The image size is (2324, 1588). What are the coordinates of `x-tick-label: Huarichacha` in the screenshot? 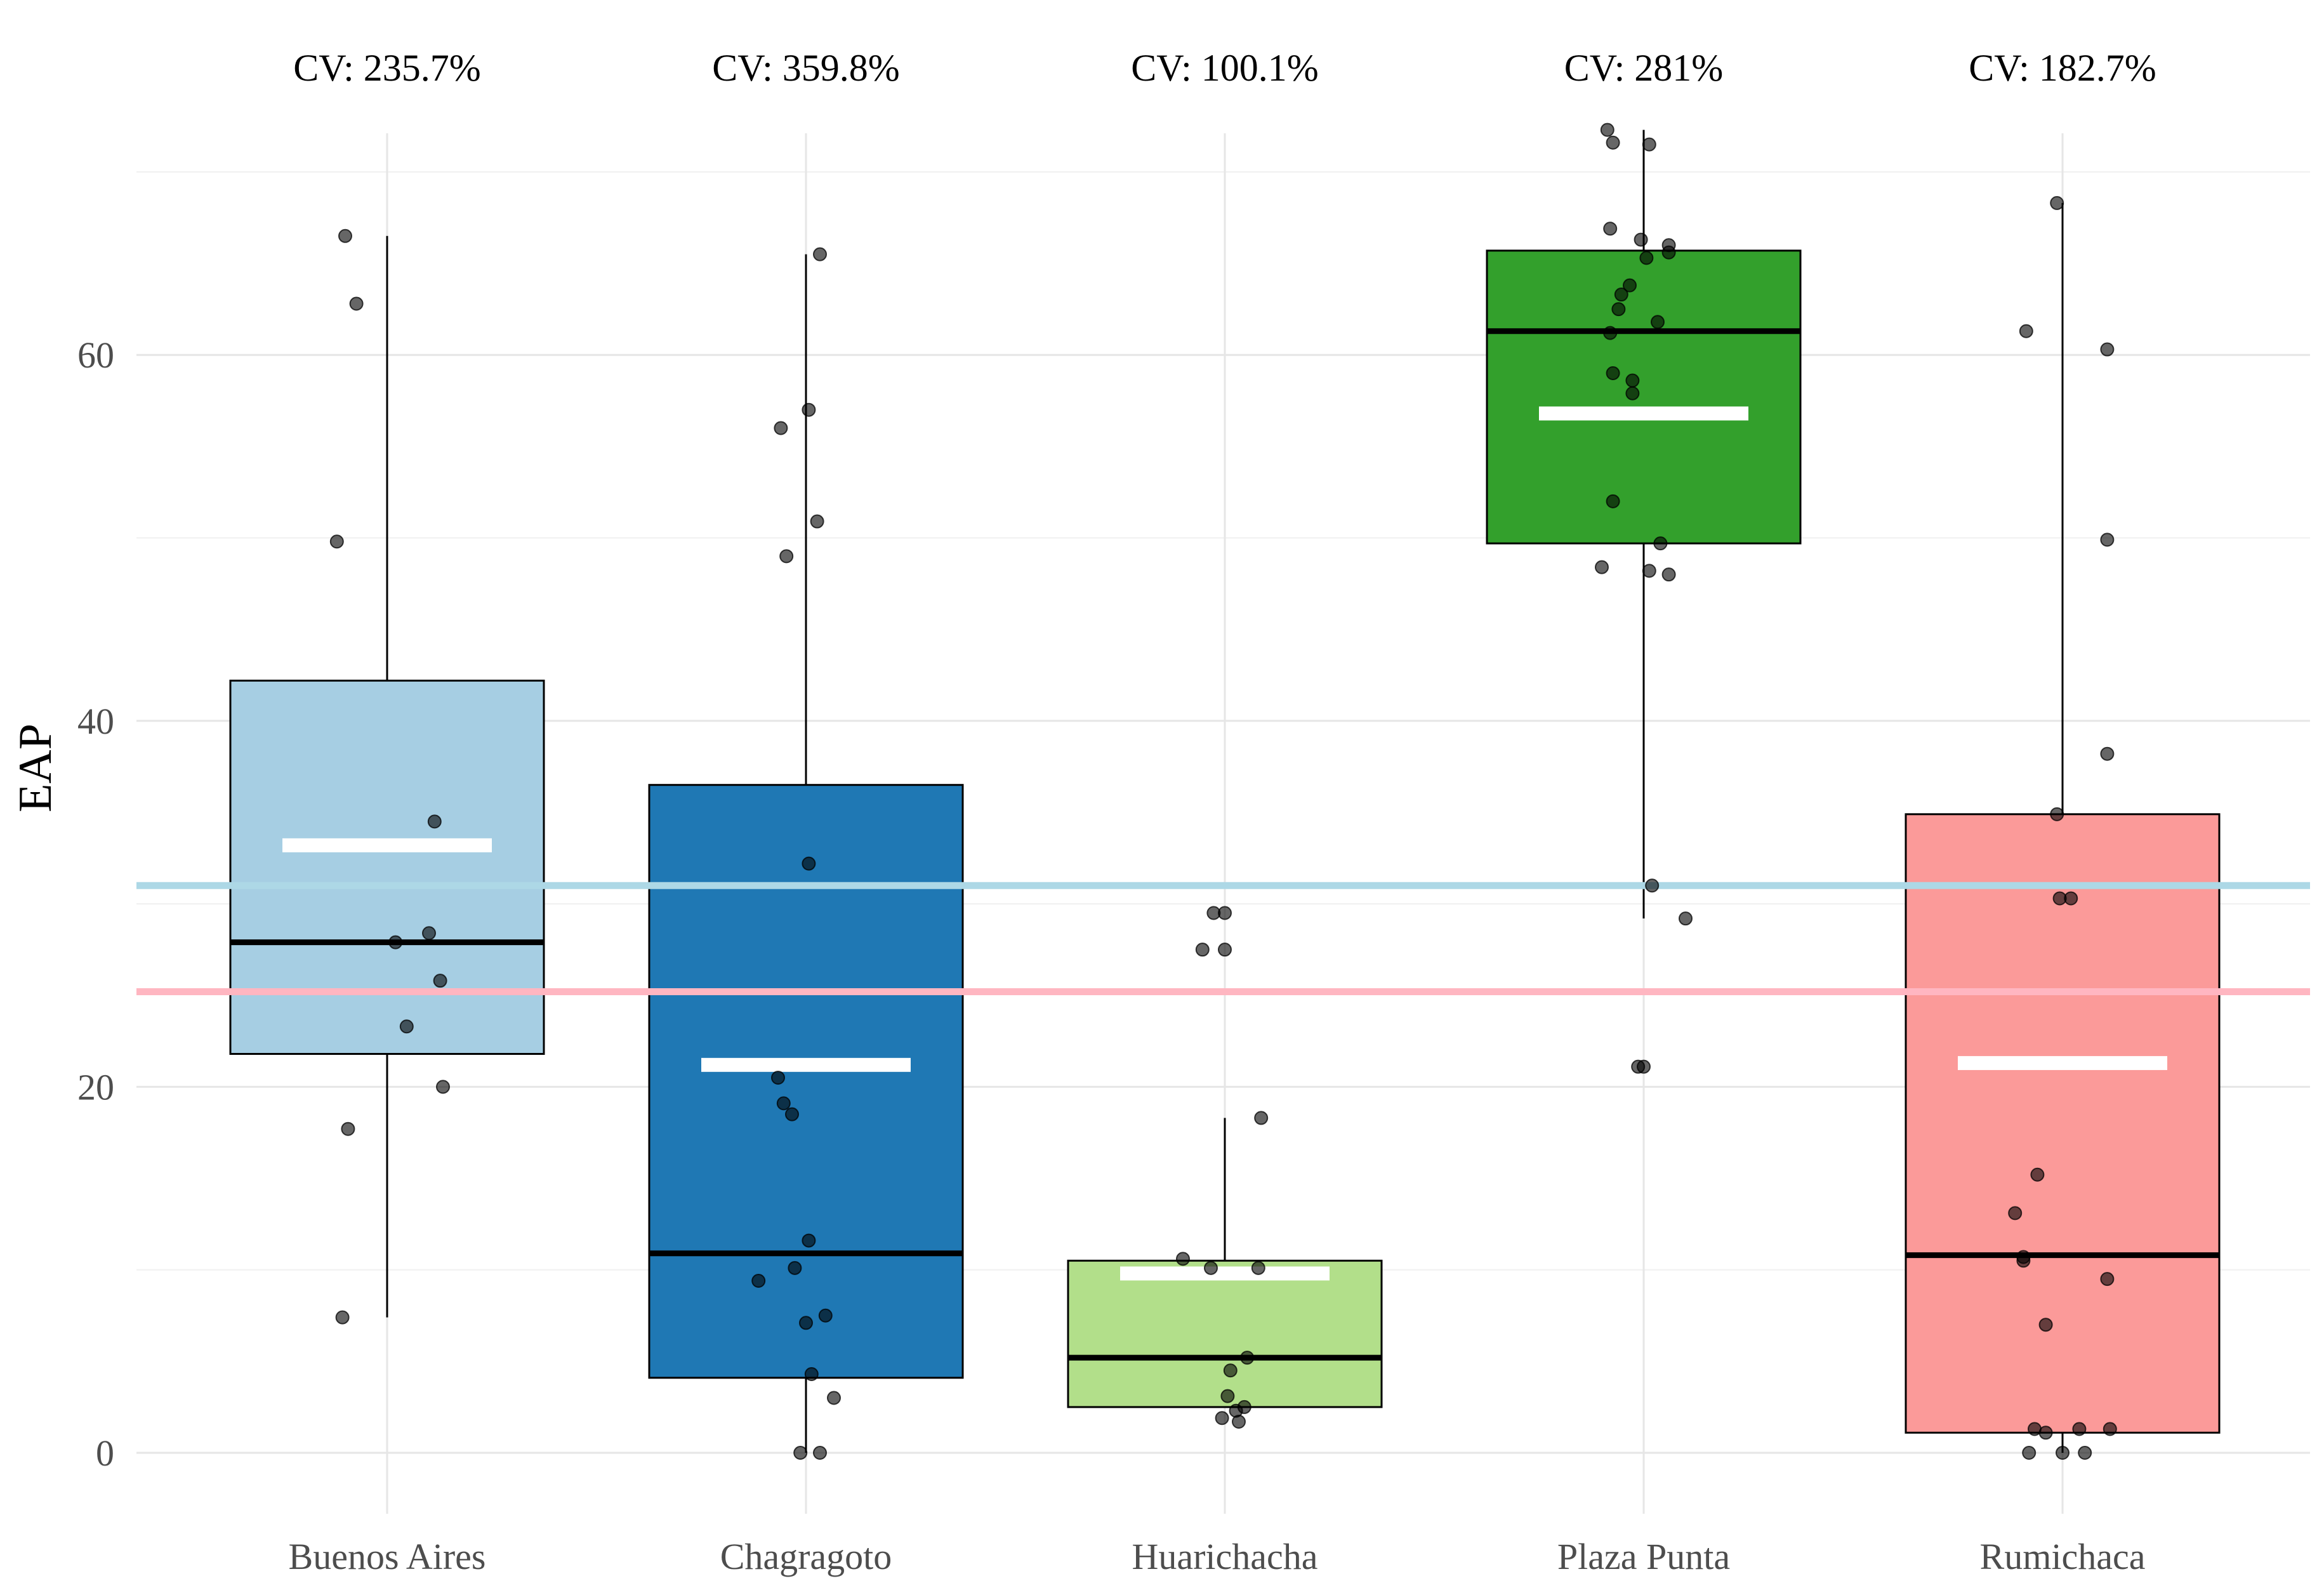 It's located at (1224, 1556).